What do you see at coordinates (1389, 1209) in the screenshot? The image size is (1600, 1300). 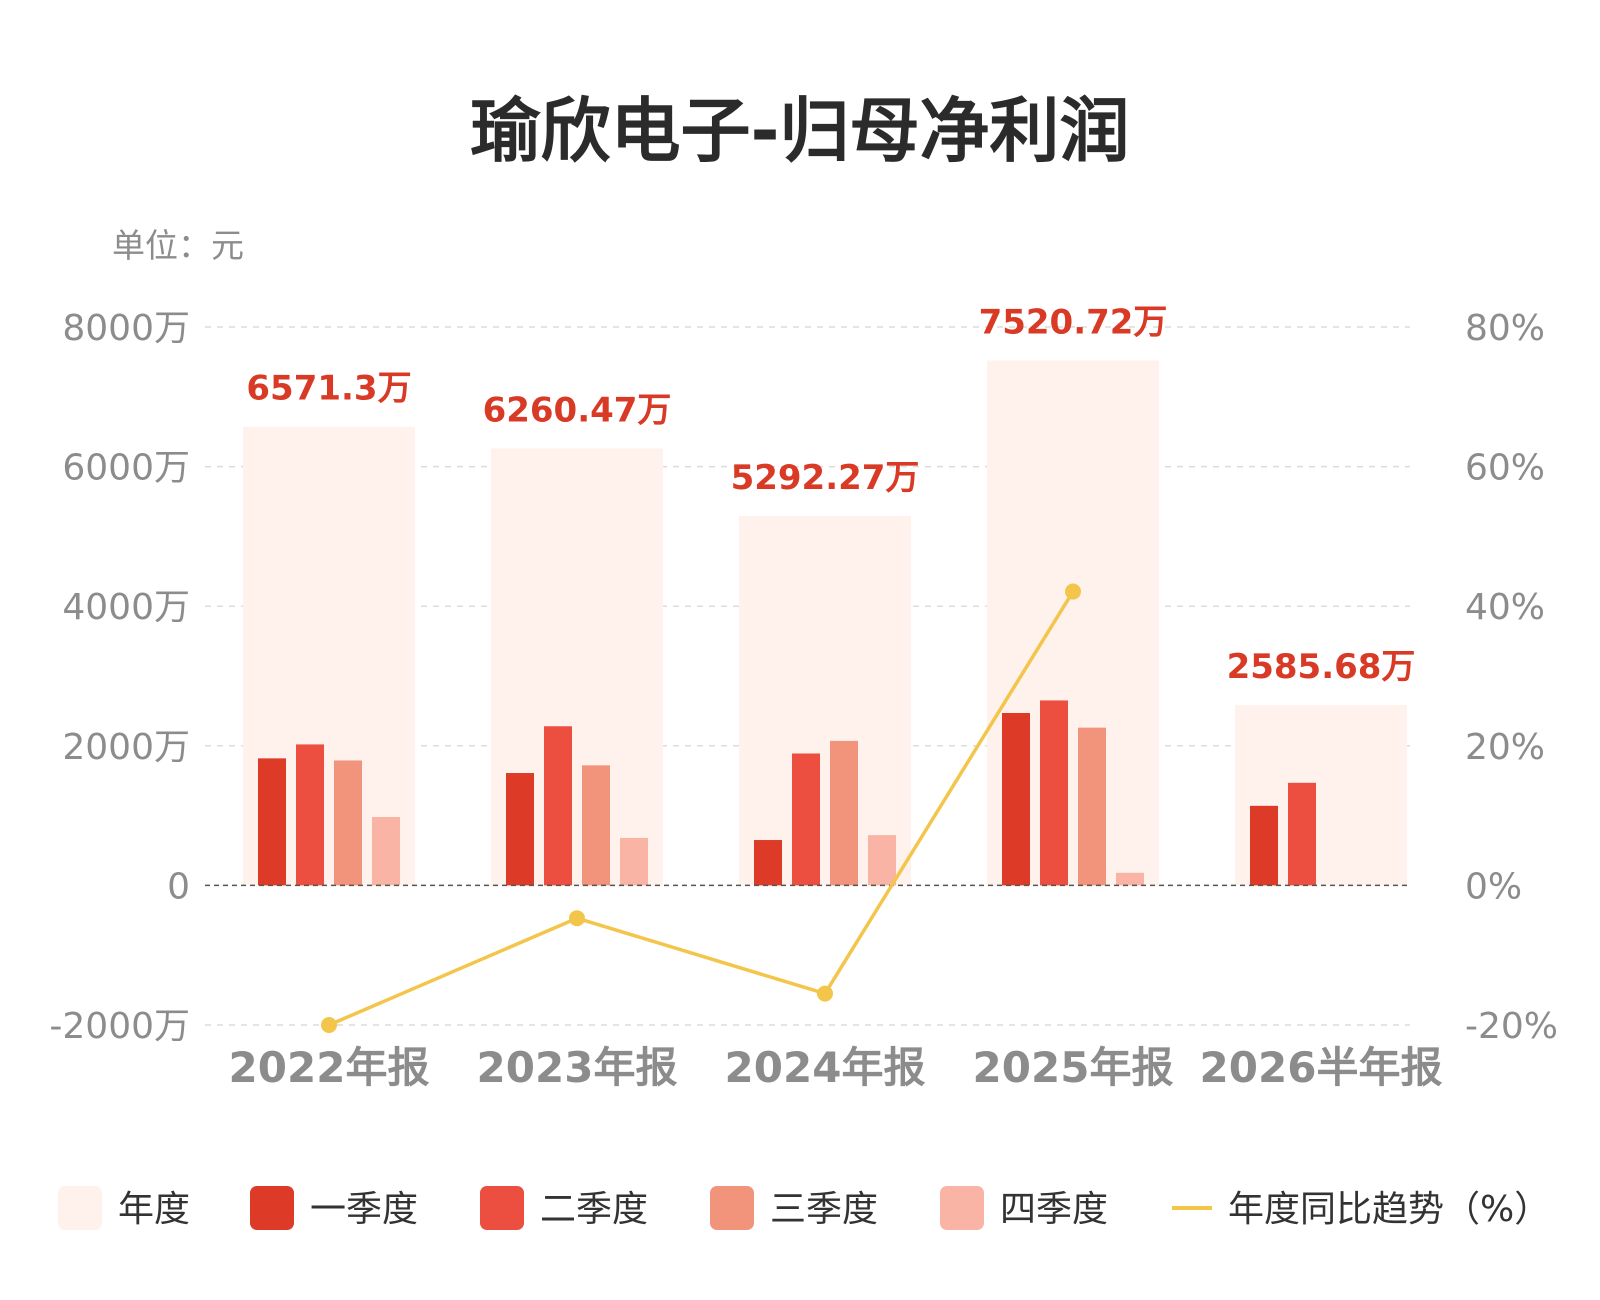 I see `legend-label: 年度同比趋势（%）` at bounding box center [1389, 1209].